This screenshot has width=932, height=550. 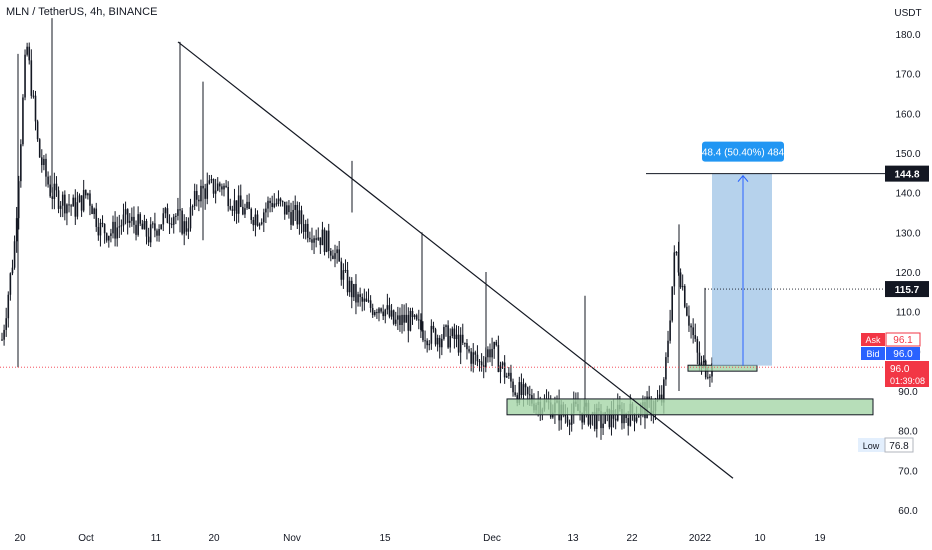 What do you see at coordinates (908, 275) in the screenshot?
I see `price-axis-bg` at bounding box center [908, 275].